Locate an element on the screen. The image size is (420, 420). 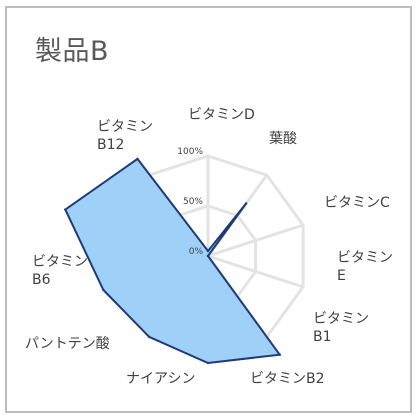
axis-label-line: ビタミンD is located at coordinates (221, 115).